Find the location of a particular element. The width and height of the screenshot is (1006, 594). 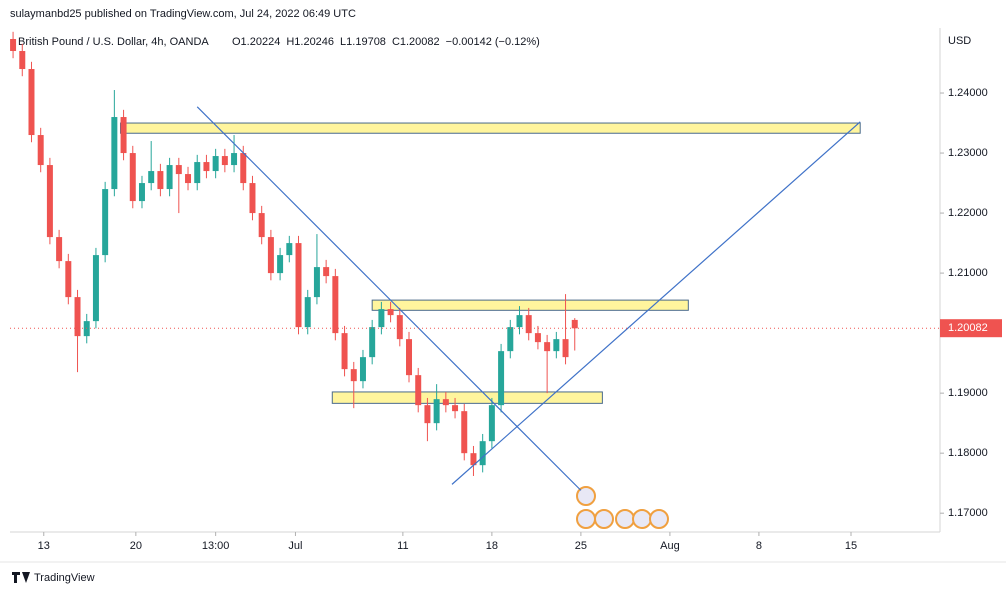

x-tick-label: Jul is located at coordinates (295, 546).